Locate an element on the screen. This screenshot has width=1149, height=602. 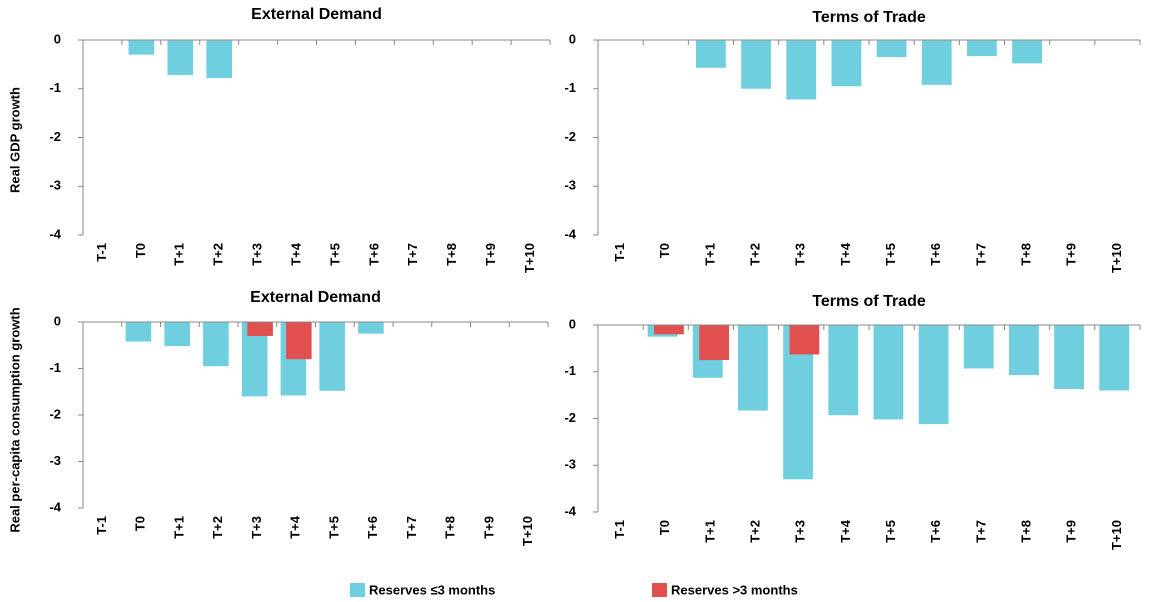
chart-title: Terms of Trade is located at coordinates (869, 17).